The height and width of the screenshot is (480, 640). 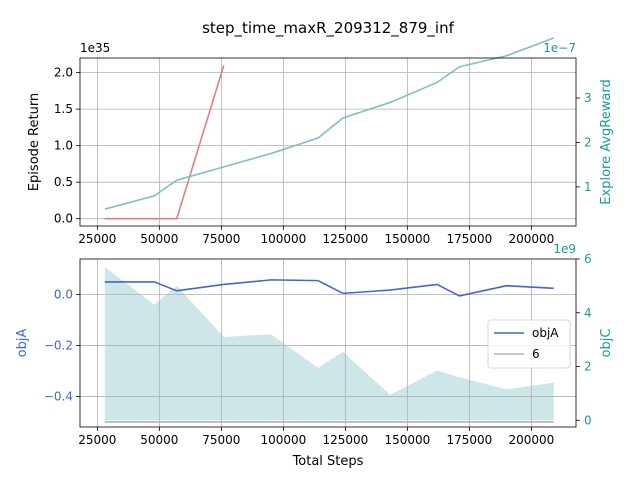 What do you see at coordinates (63, 146) in the screenshot?
I see `y-tick-label: 1.0` at bounding box center [63, 146].